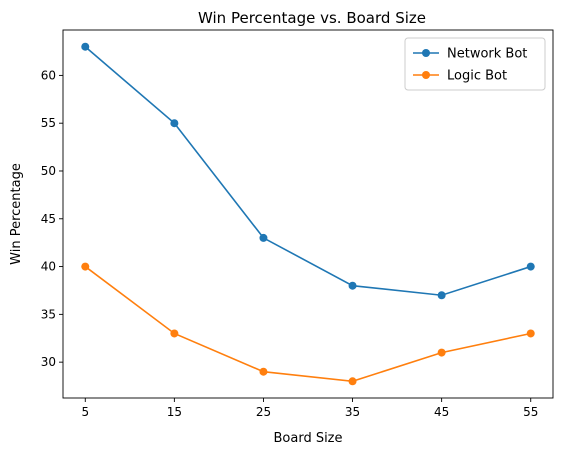 The width and height of the screenshot is (562, 455). I want to click on legend-marker-network-bot, so click(426, 53).